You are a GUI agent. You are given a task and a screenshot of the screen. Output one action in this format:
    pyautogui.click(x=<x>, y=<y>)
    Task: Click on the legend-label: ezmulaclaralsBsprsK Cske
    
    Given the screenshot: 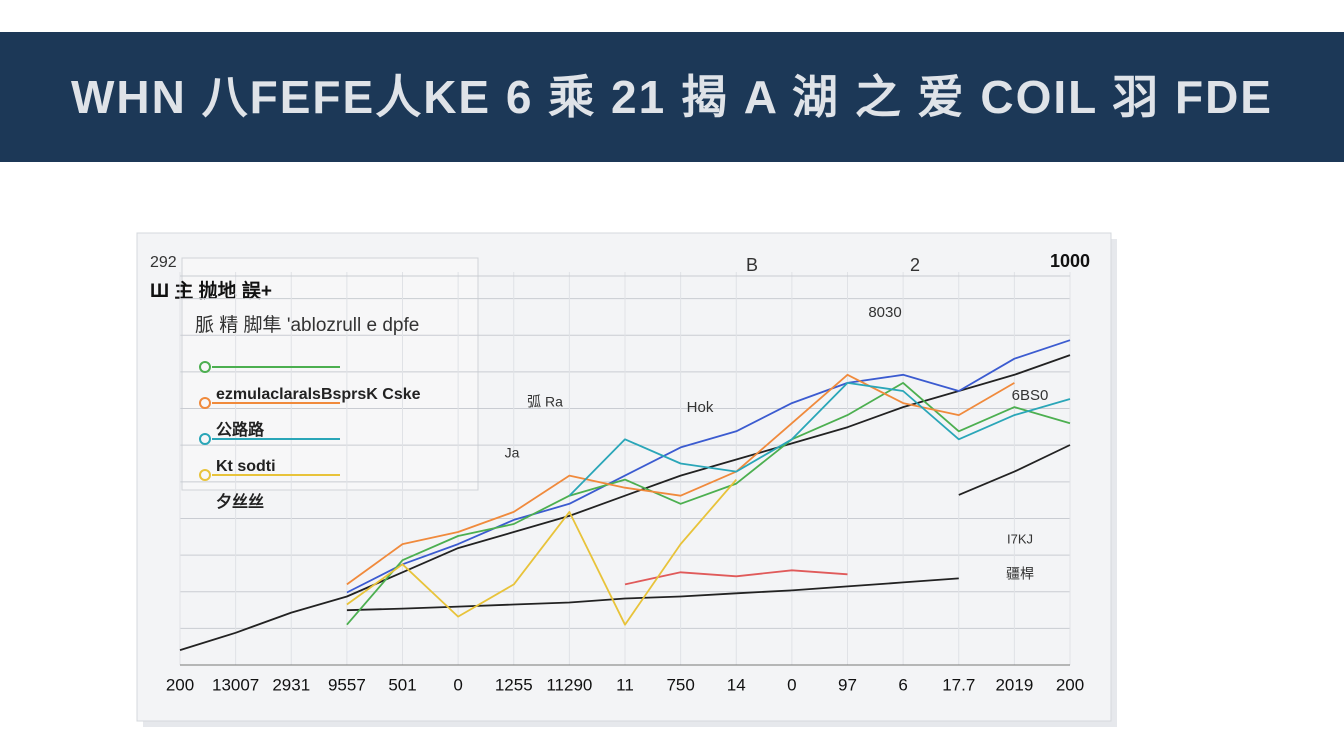 What is the action you would take?
    pyautogui.click(x=318, y=394)
    